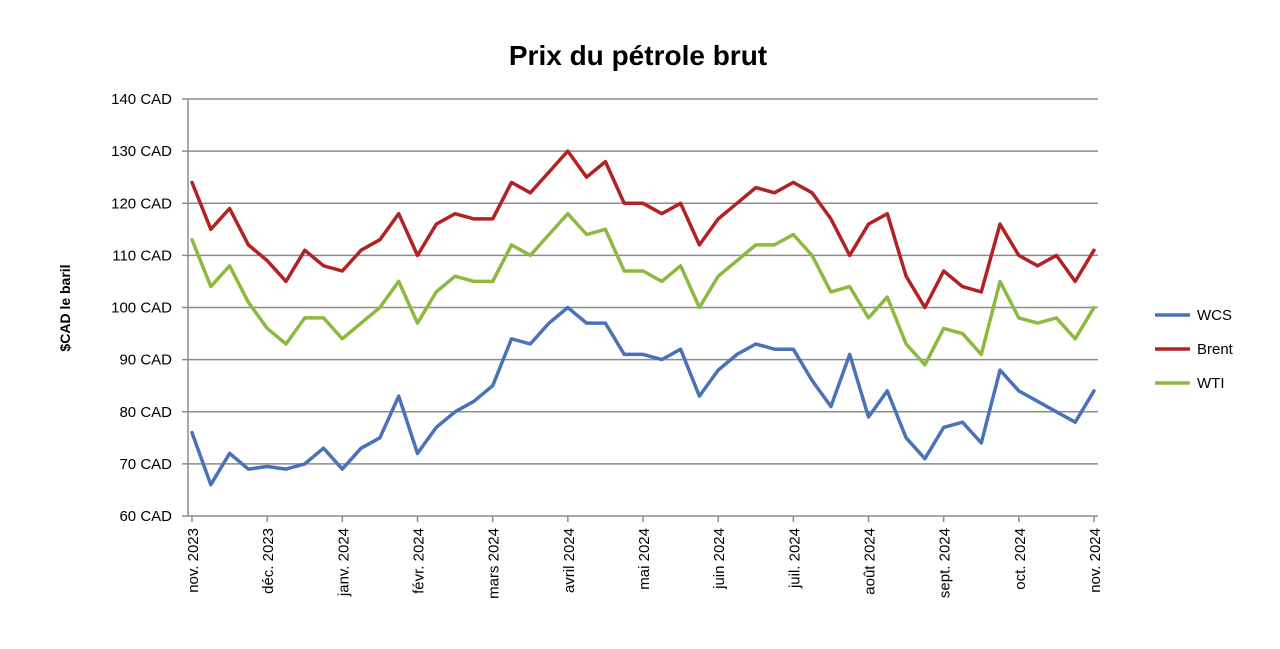 This screenshot has width=1280, height=649. Describe the element at coordinates (638, 55) in the screenshot. I see `chart-title: Prix du pétrole brut` at that location.